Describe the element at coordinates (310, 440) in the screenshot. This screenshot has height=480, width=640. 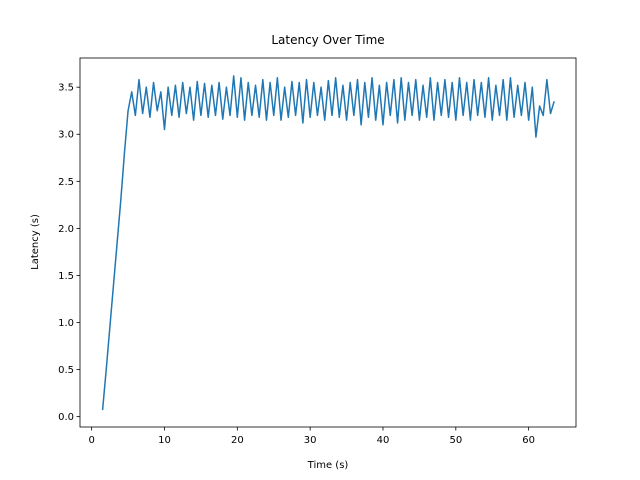
I see `x-tick-label: 30` at that location.